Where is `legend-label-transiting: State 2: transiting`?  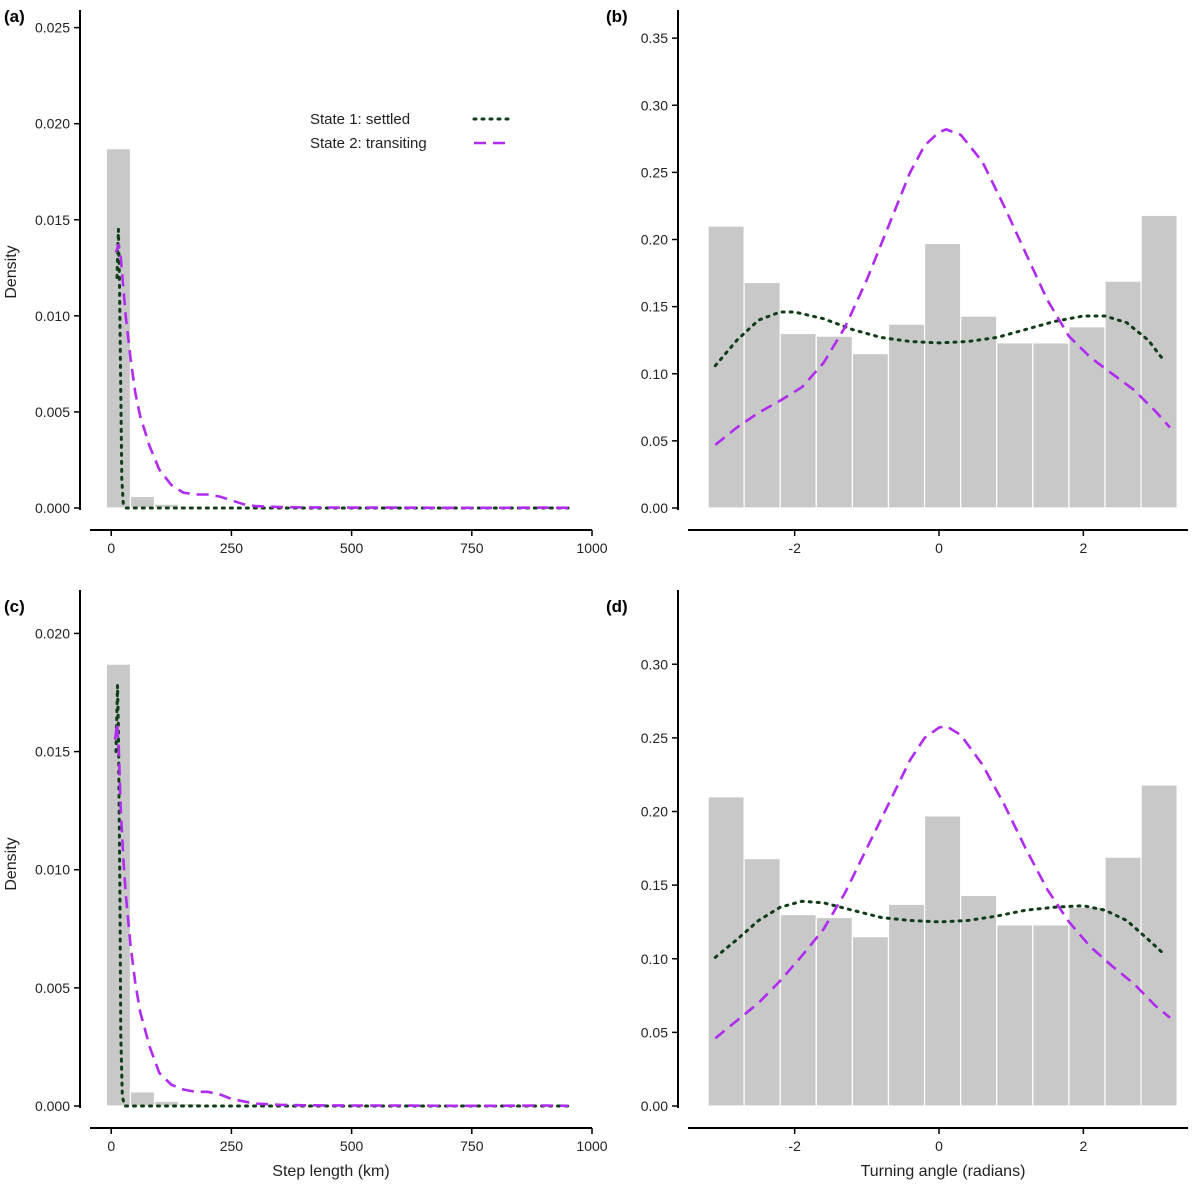 legend-label-transiting: State 2: transiting is located at coordinates (368, 143).